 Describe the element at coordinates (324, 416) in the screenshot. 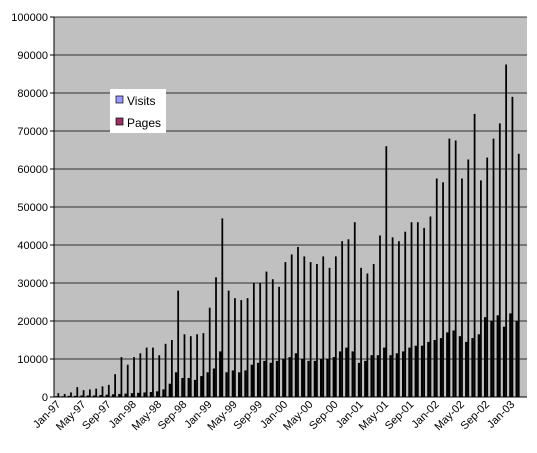

I see `x-tick-label: Sep-00` at that location.